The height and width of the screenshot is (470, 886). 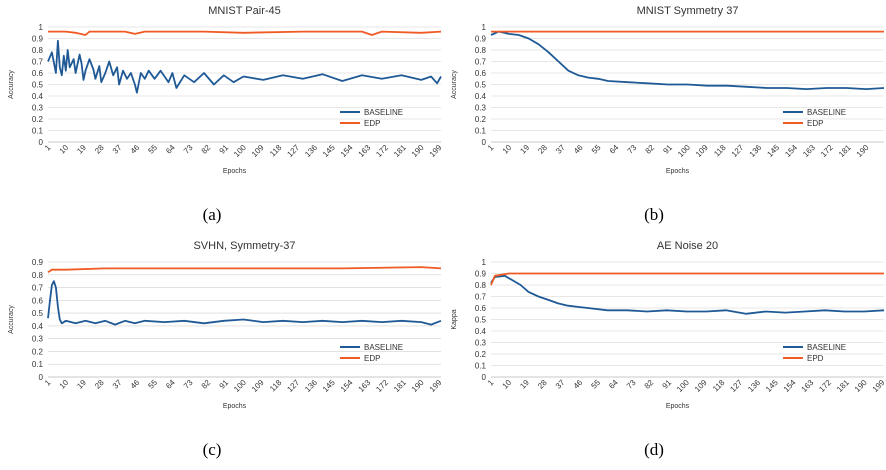 I want to click on y-tick-label: 1, so click(x=41, y=27).